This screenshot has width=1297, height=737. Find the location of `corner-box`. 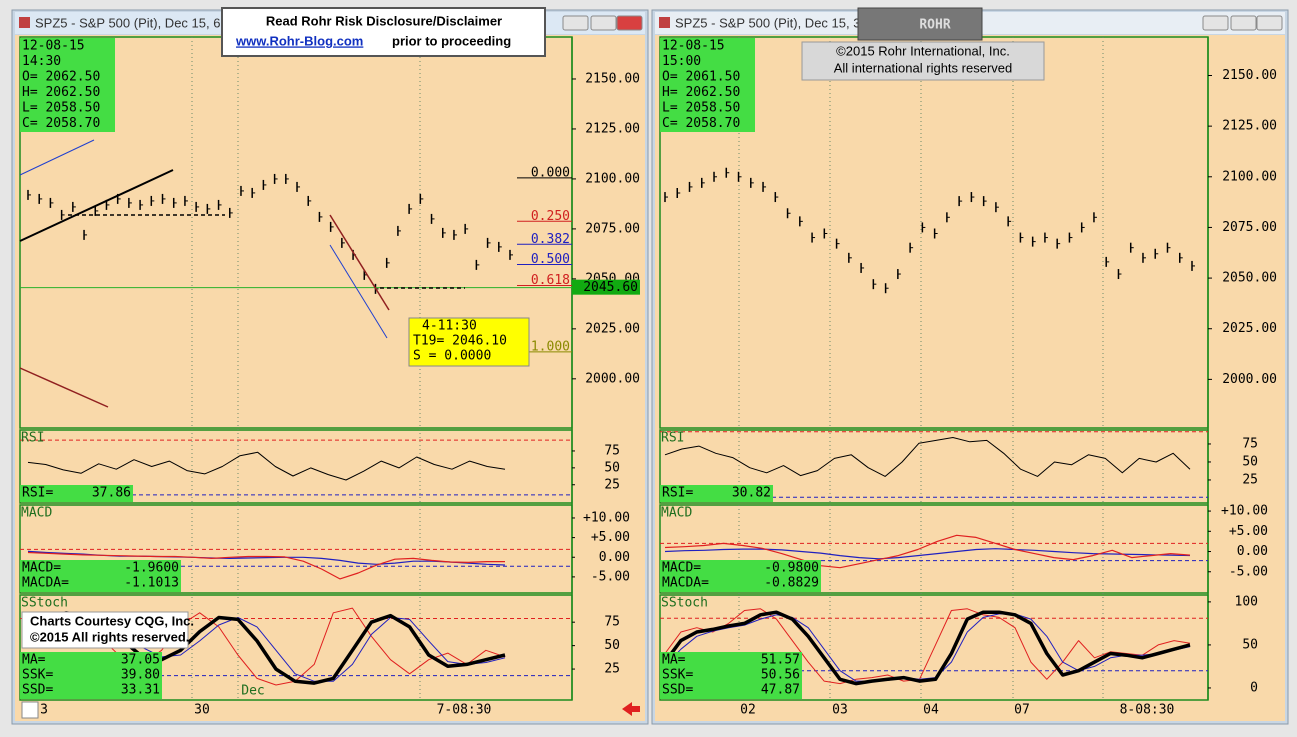

corner-box is located at coordinates (30, 710).